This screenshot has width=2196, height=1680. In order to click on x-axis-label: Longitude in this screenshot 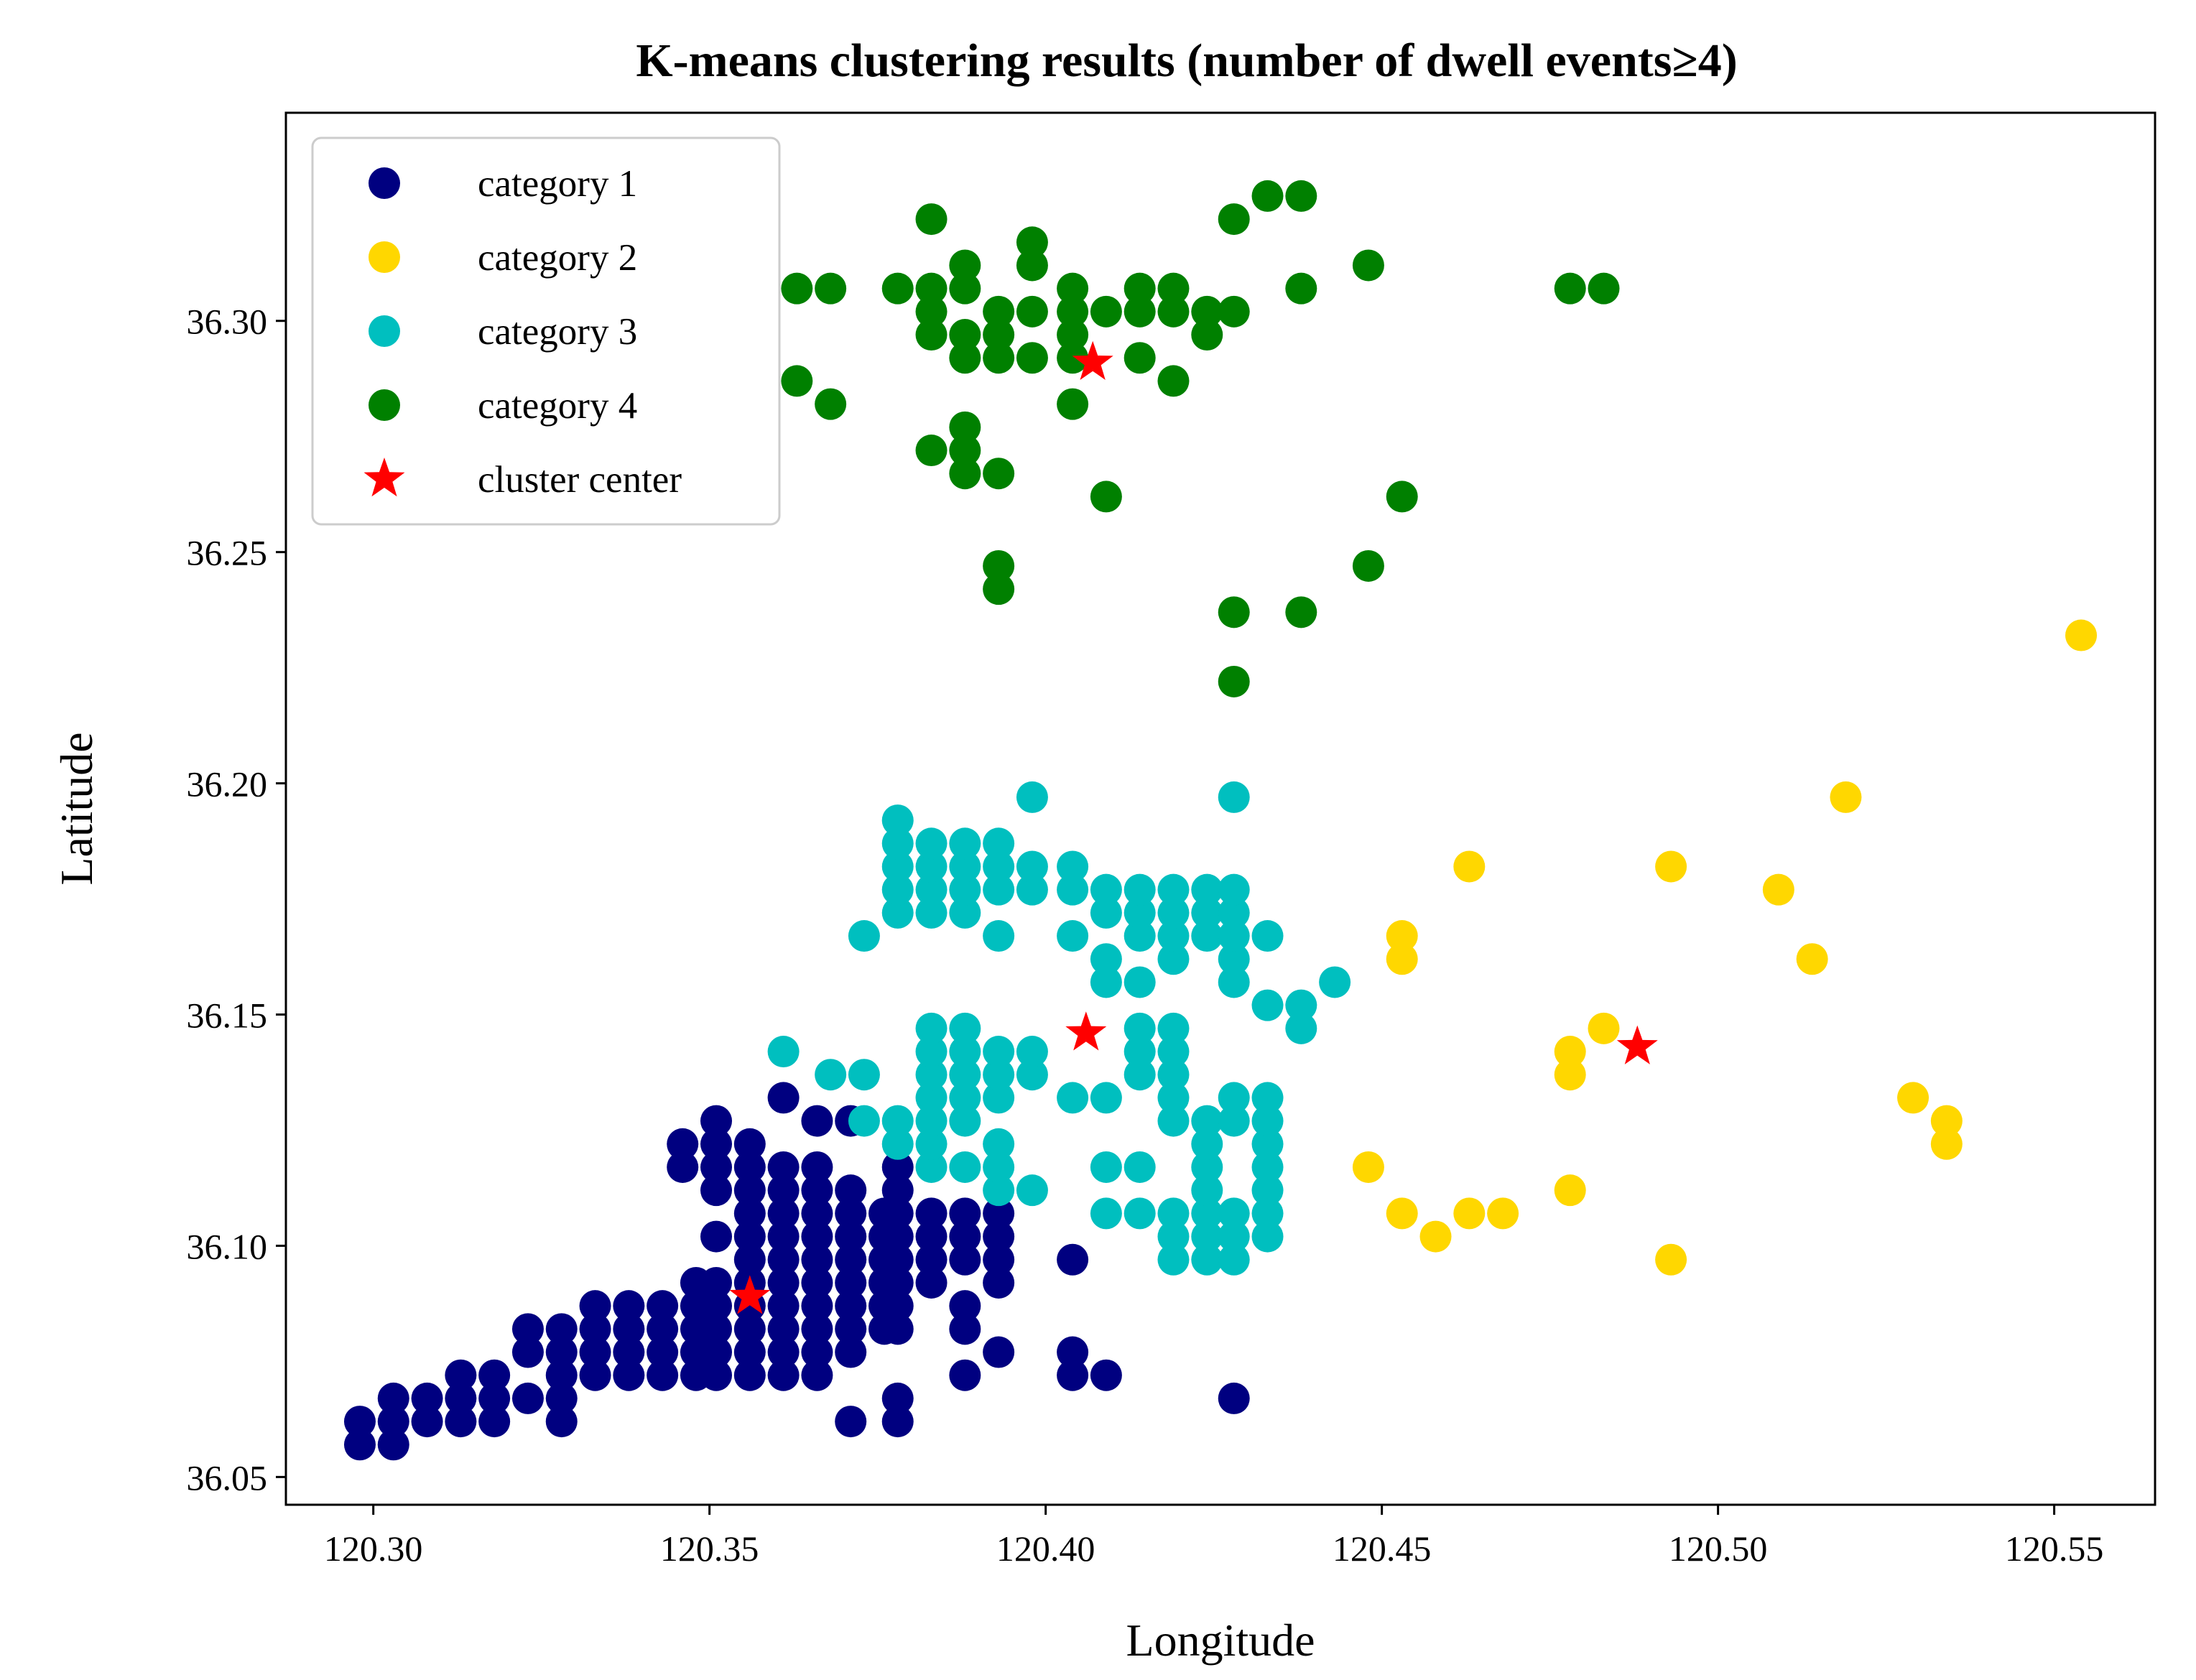, I will do `click(1220, 1640)`.